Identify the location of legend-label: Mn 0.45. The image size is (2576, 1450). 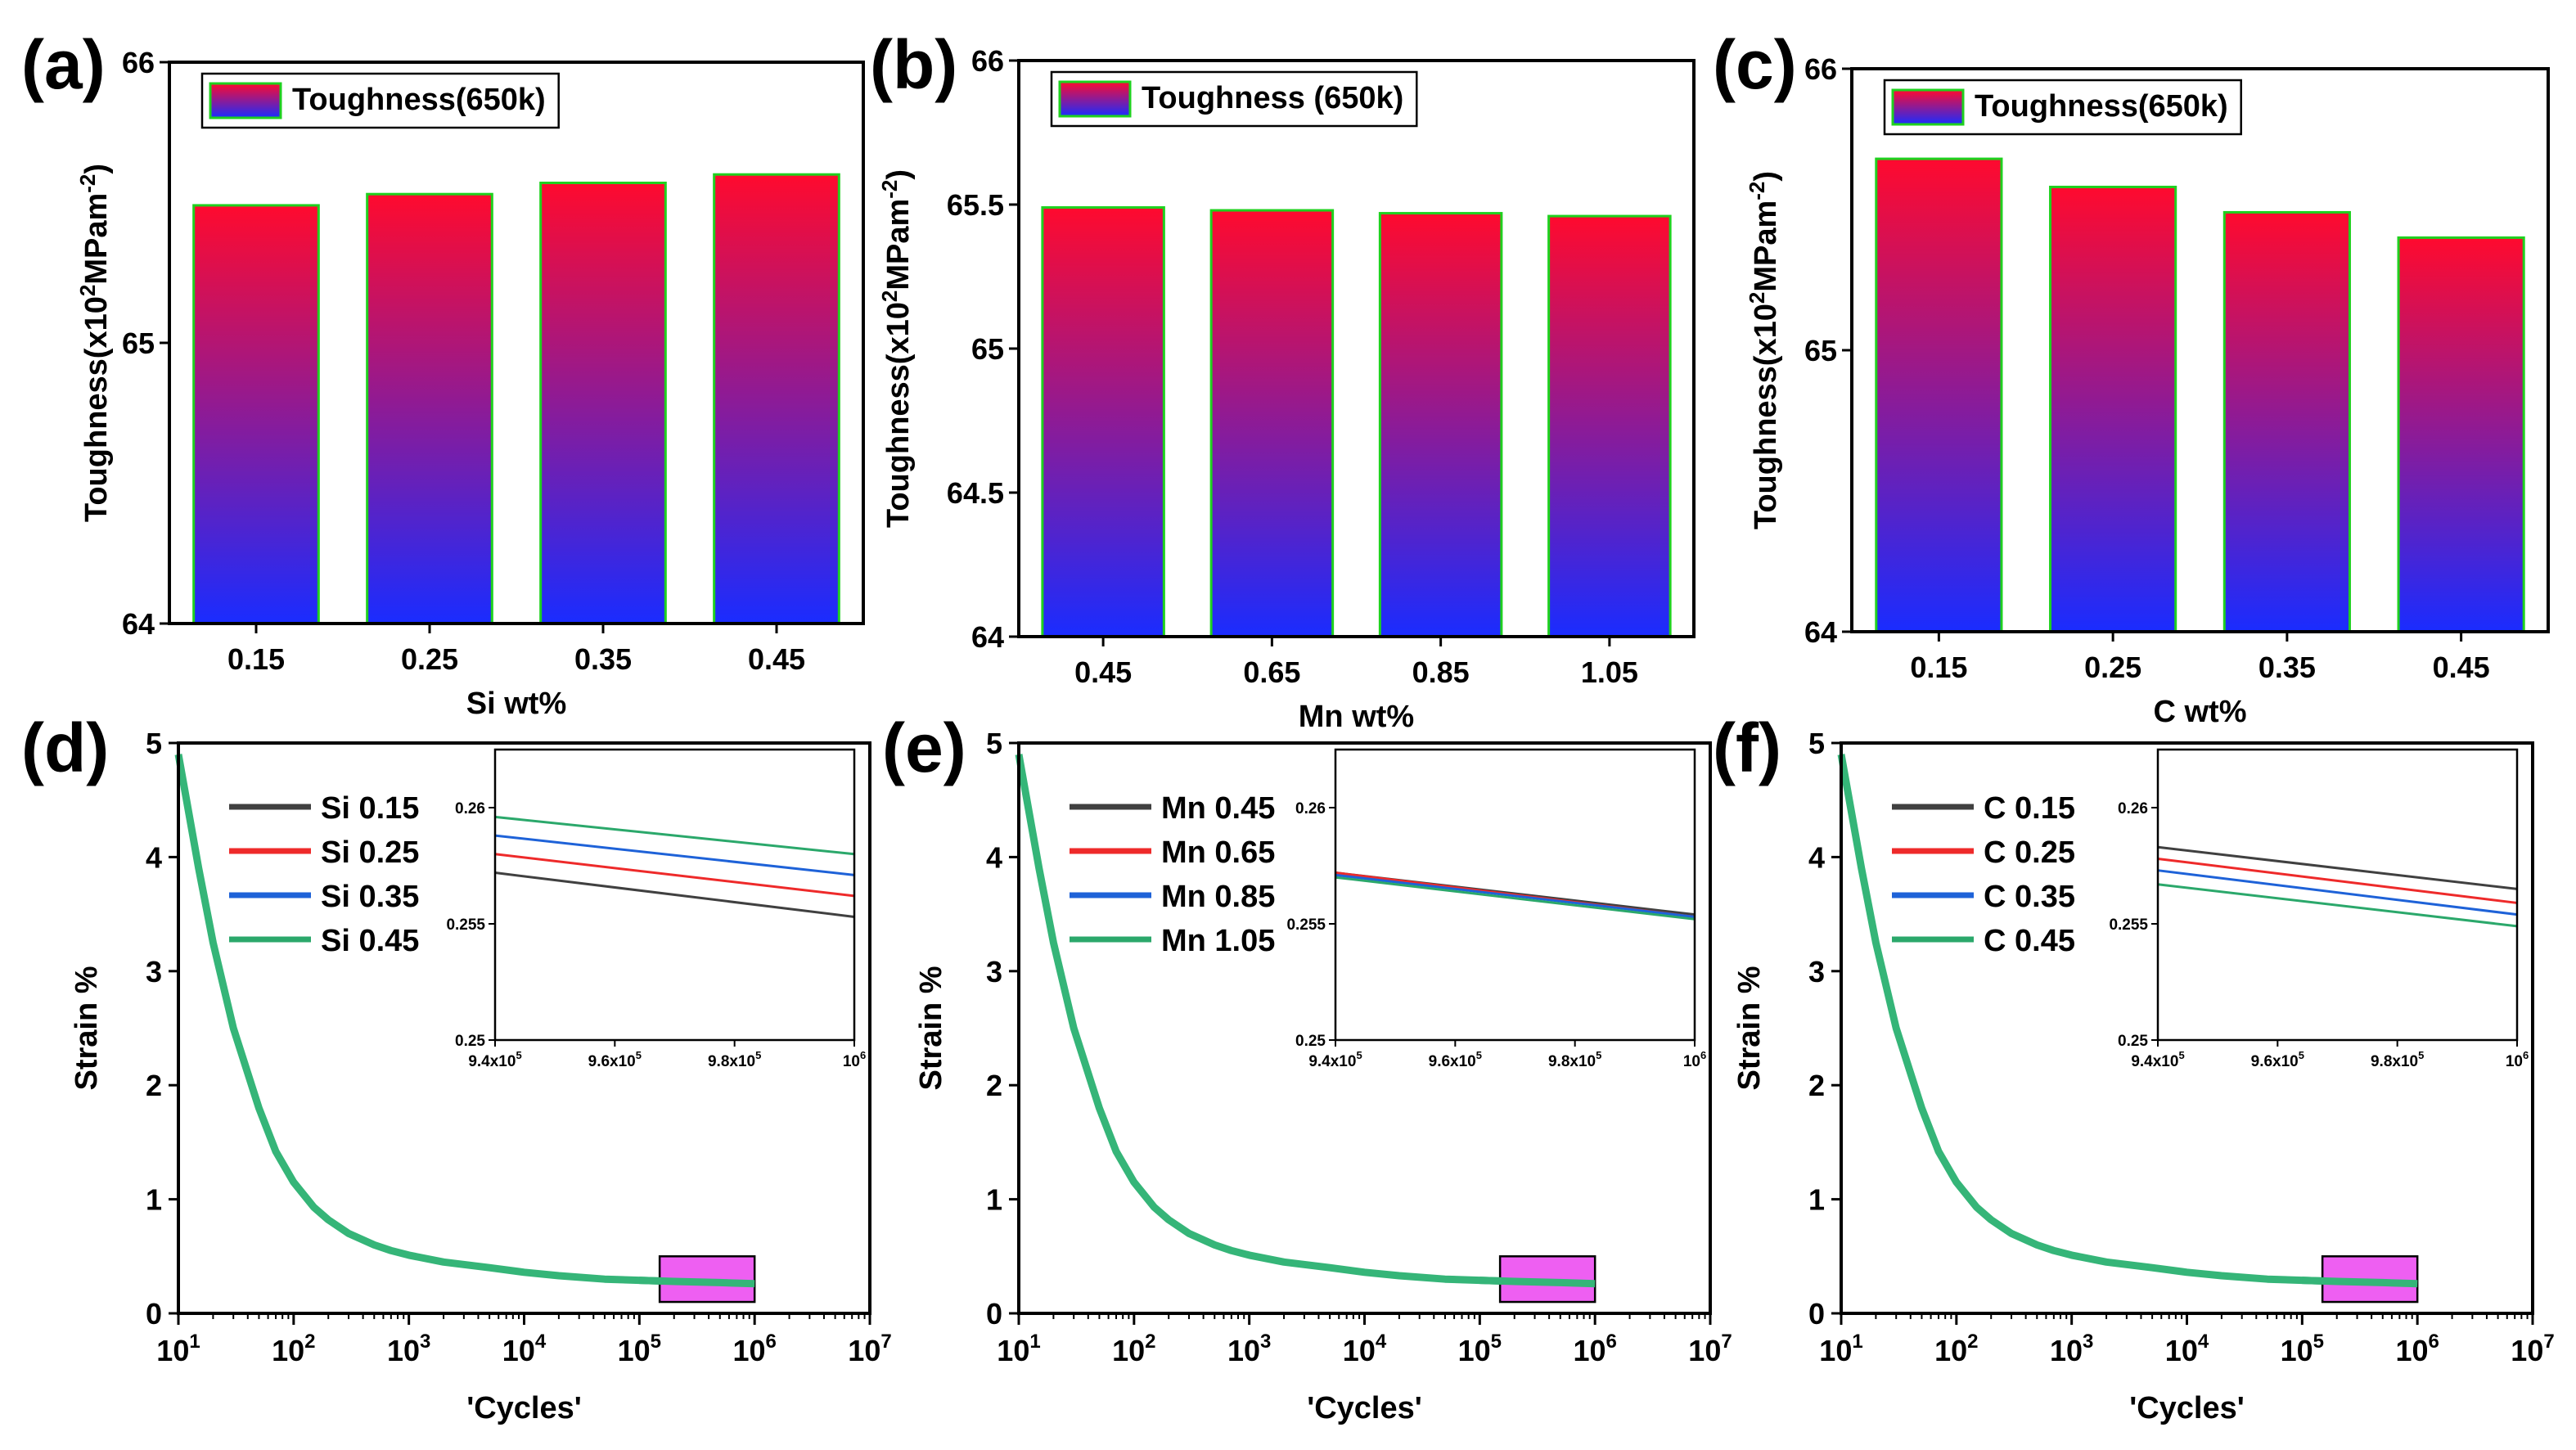
(1218, 809).